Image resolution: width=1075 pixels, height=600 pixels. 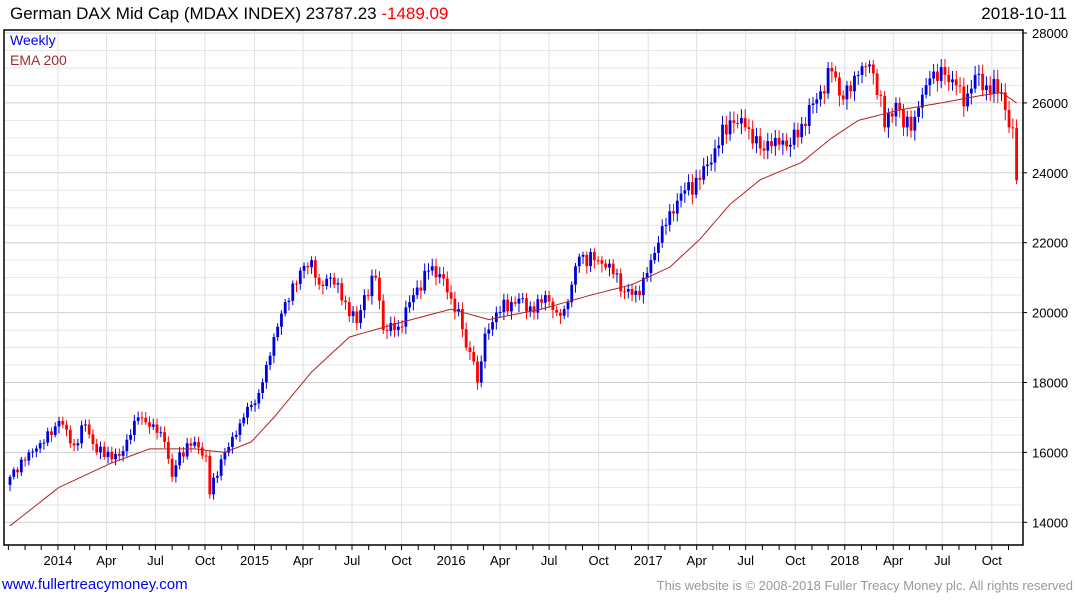 I want to click on website-link: www.fullertreacymoney.com, so click(x=95, y=584).